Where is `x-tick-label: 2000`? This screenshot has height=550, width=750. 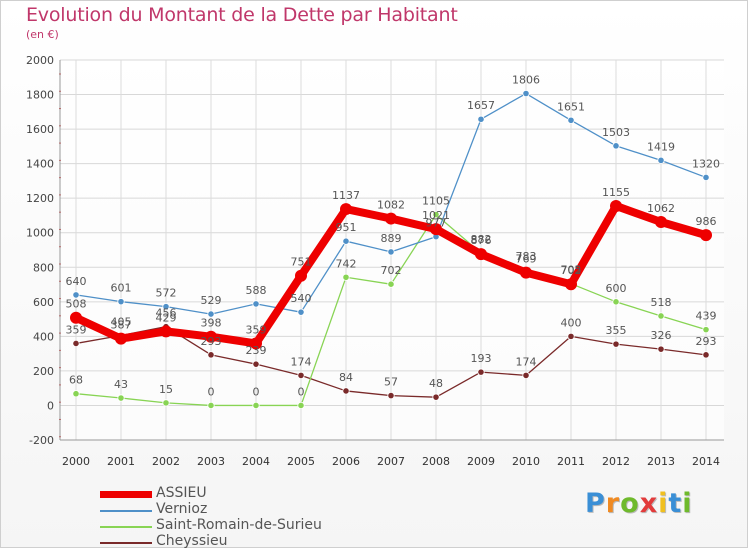 x-tick-label: 2000 is located at coordinates (76, 461).